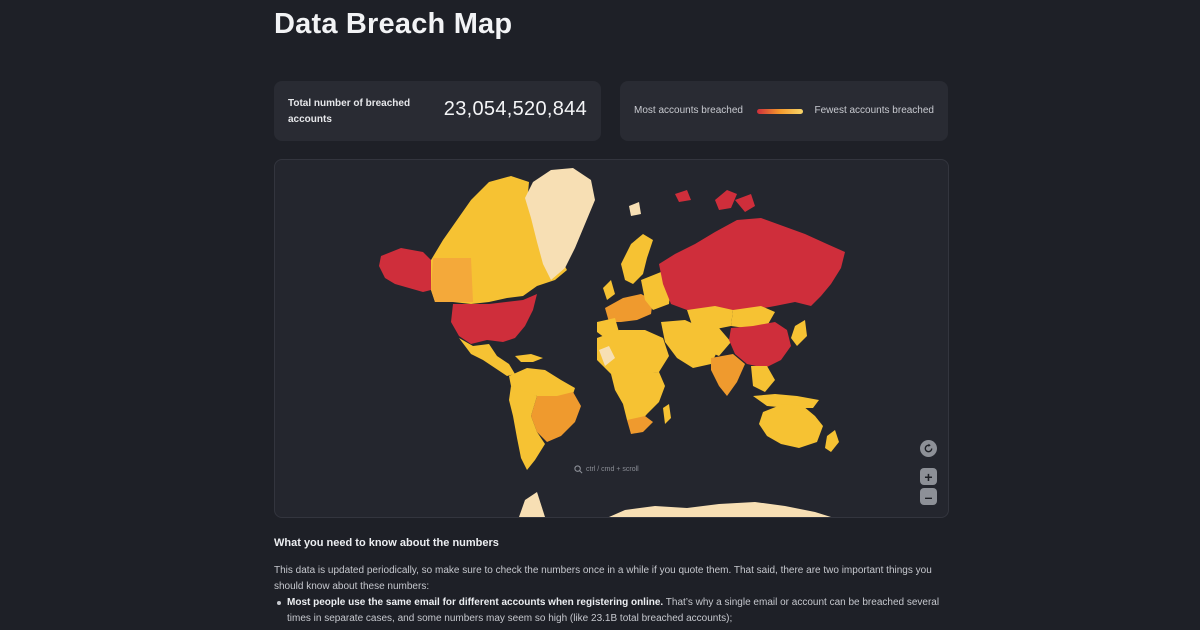  What do you see at coordinates (683, 196) in the screenshot?
I see `region-arctic-islands` at bounding box center [683, 196].